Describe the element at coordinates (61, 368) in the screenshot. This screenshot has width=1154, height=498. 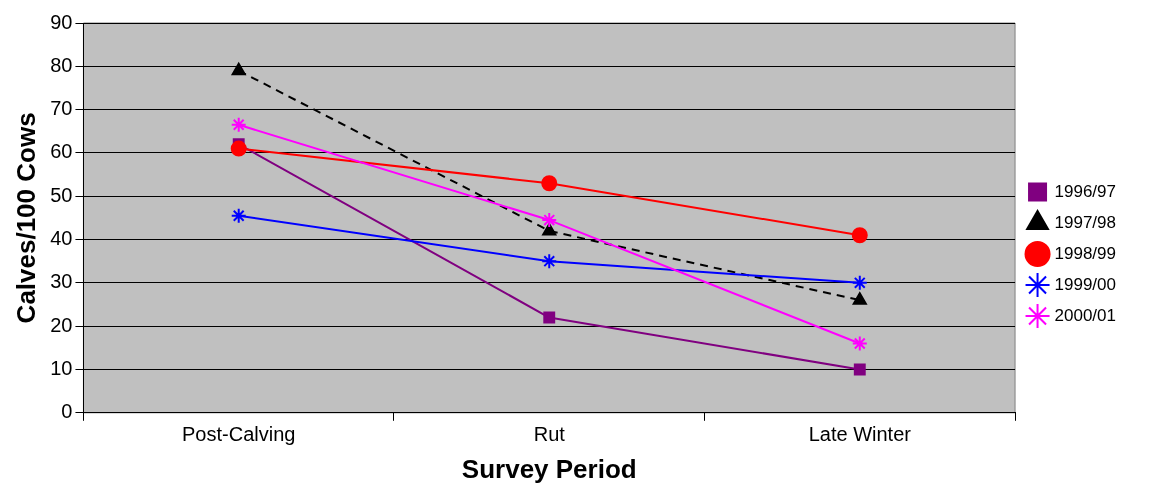
I see `y-tick-label: 10` at that location.